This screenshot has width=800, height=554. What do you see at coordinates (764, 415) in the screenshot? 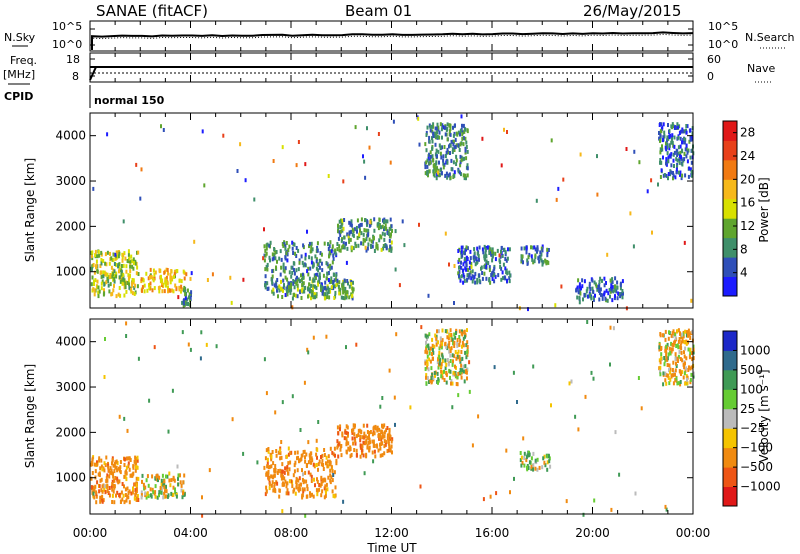
I see `velocity-colorbar-label: Velocity [m s⁻¹]` at bounding box center [764, 415].